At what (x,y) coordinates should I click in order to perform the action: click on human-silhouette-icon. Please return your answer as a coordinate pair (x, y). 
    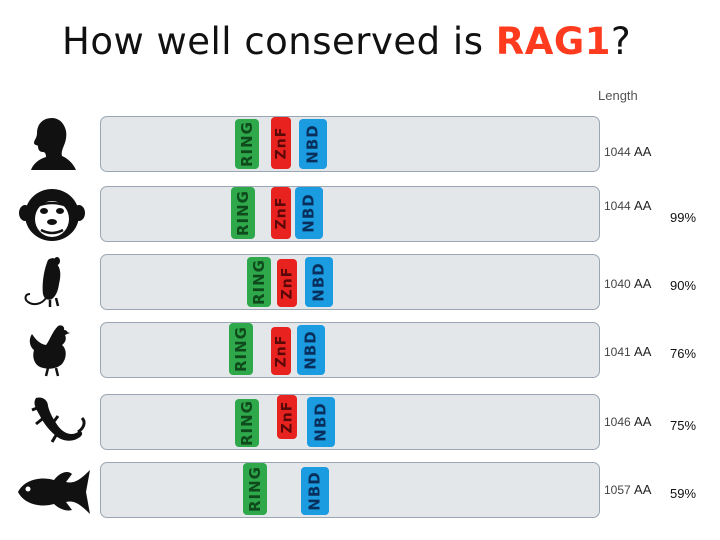
    Looking at the image, I should click on (53, 144).